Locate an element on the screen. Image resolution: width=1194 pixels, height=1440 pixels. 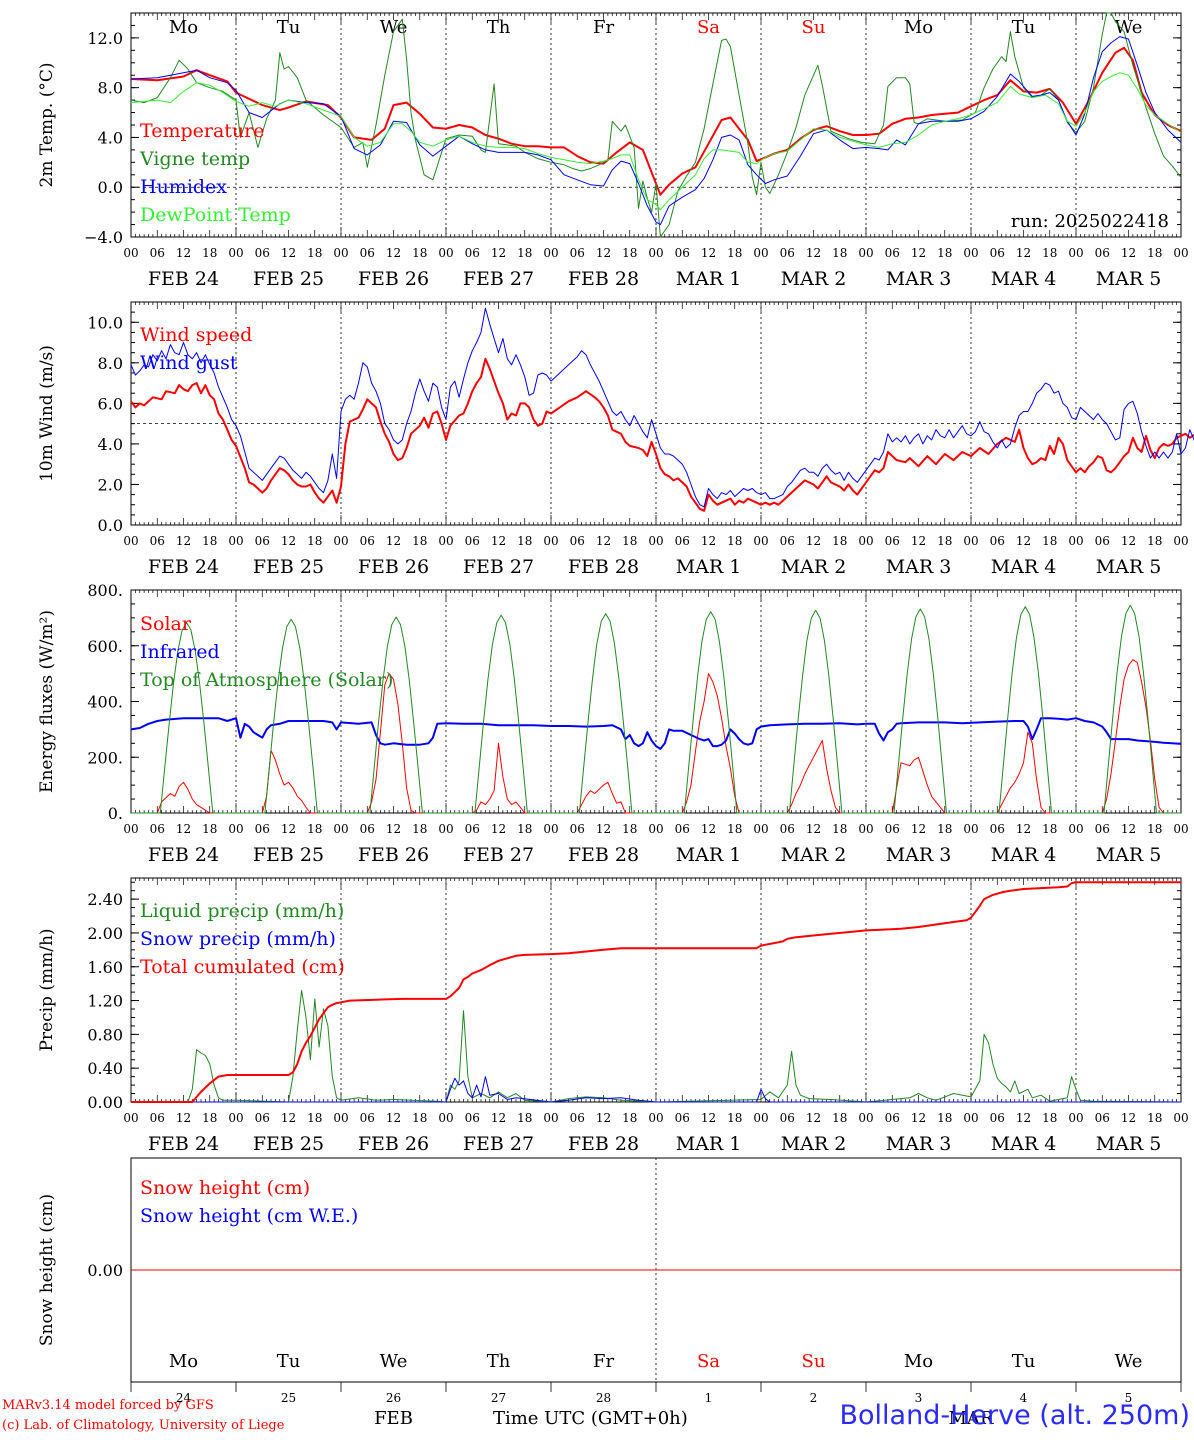
y-axis-label: Energy fluxes (W/m²) is located at coordinates (47, 701).